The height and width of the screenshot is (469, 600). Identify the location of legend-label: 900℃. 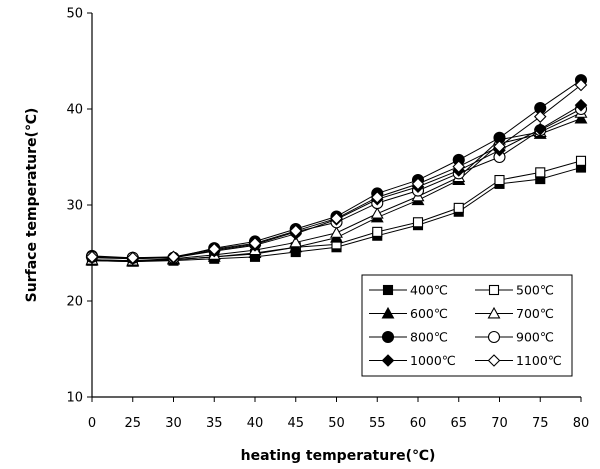
(535, 337).